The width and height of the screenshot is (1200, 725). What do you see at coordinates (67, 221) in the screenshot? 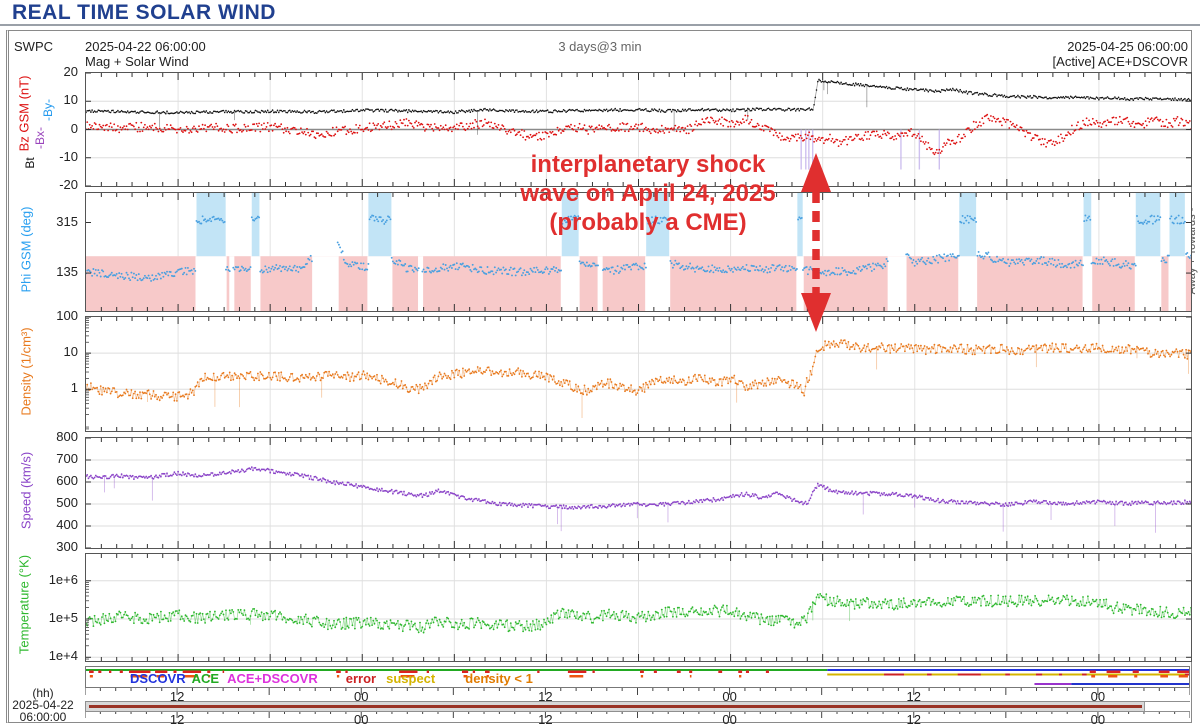
I see `ytick-label-phi-315: 315` at bounding box center [67, 221].